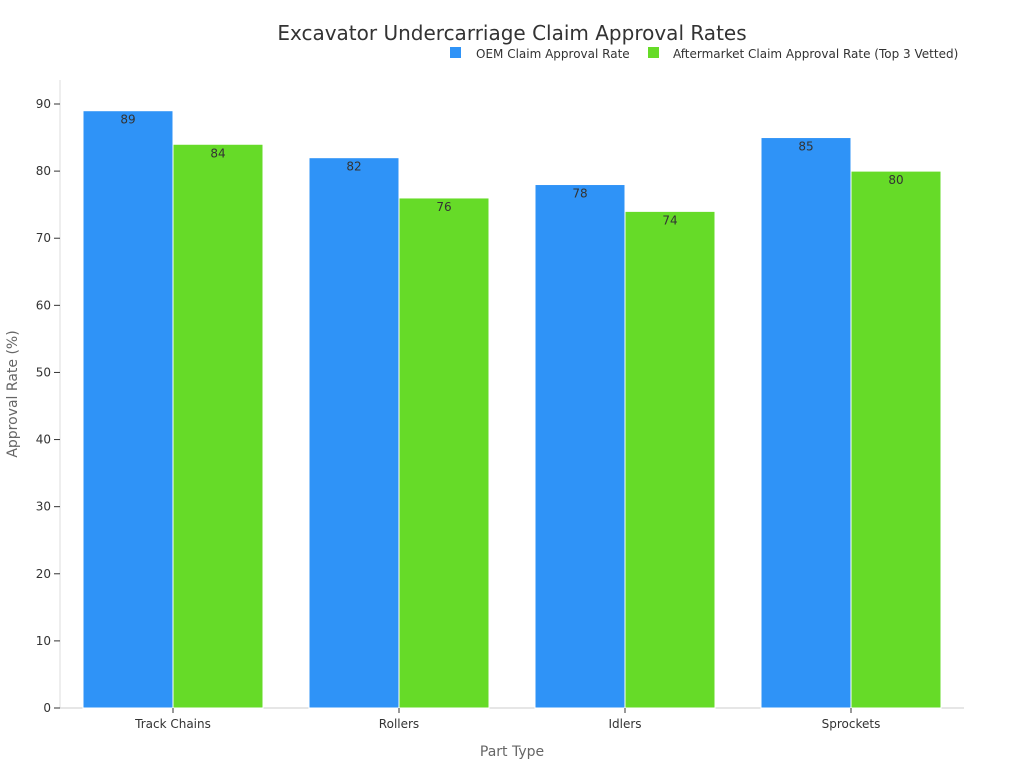 The width and height of the screenshot is (1024, 768). I want to click on legend-swatch-oem, so click(455, 52).